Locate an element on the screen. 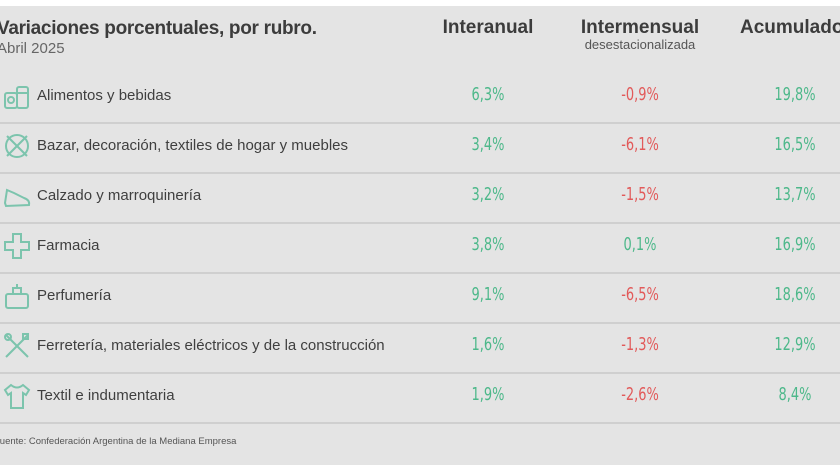 The image size is (840, 473). perfume-icon is located at coordinates (17, 296).